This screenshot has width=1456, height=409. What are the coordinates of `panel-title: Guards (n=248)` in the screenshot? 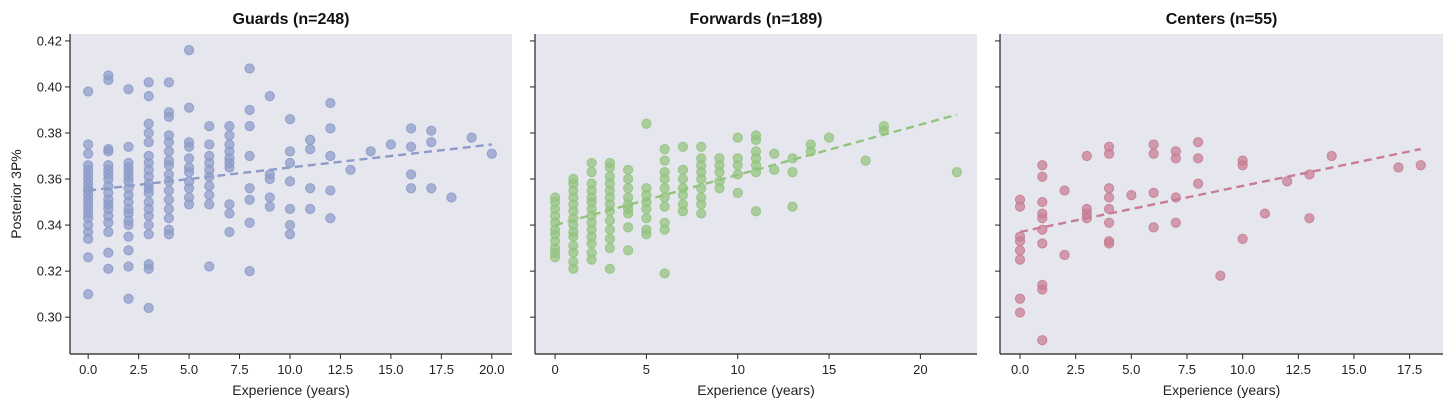 It's located at (291, 19).